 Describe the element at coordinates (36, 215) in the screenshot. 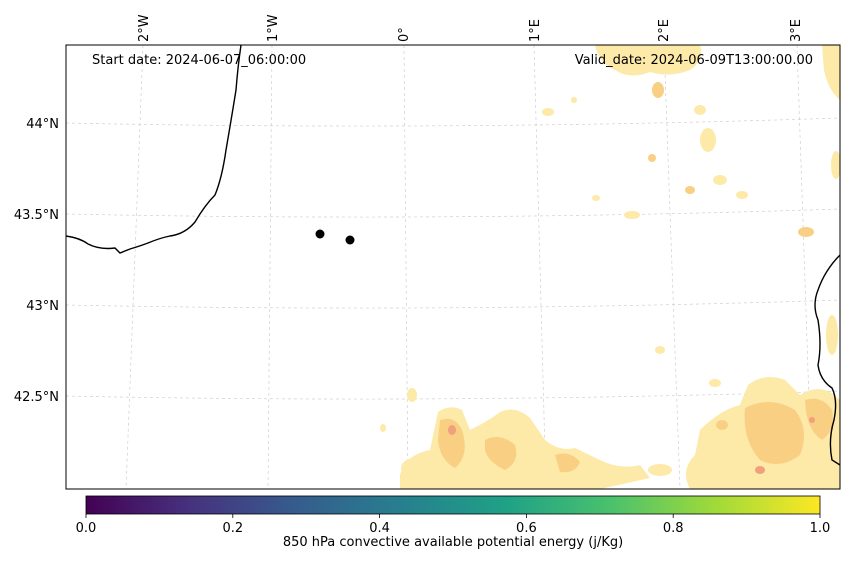

I see `lat-label-43-5n: 43.5°N` at that location.